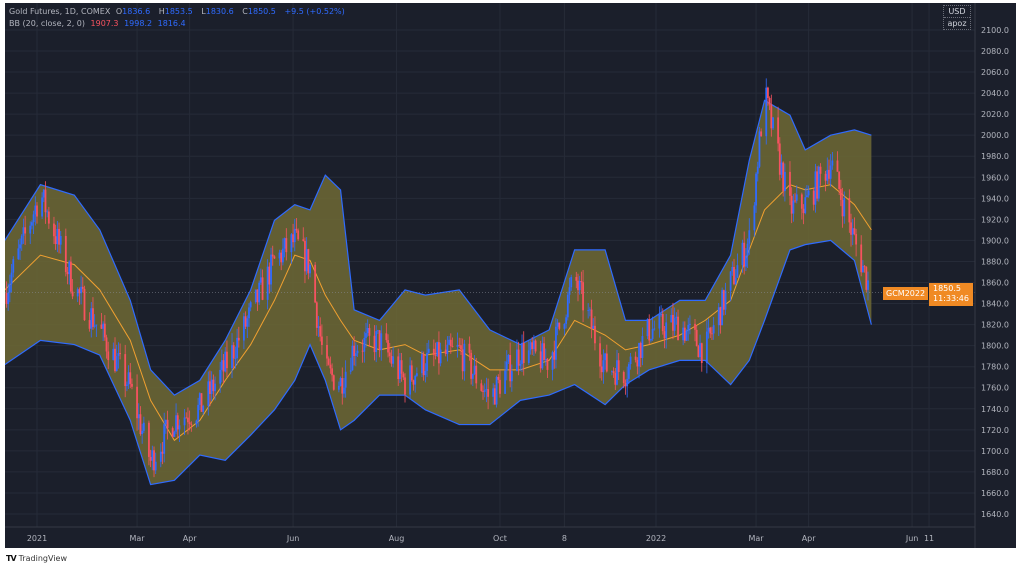  I want to click on bb-name: BB (20, close, 2, 0), so click(47, 23).